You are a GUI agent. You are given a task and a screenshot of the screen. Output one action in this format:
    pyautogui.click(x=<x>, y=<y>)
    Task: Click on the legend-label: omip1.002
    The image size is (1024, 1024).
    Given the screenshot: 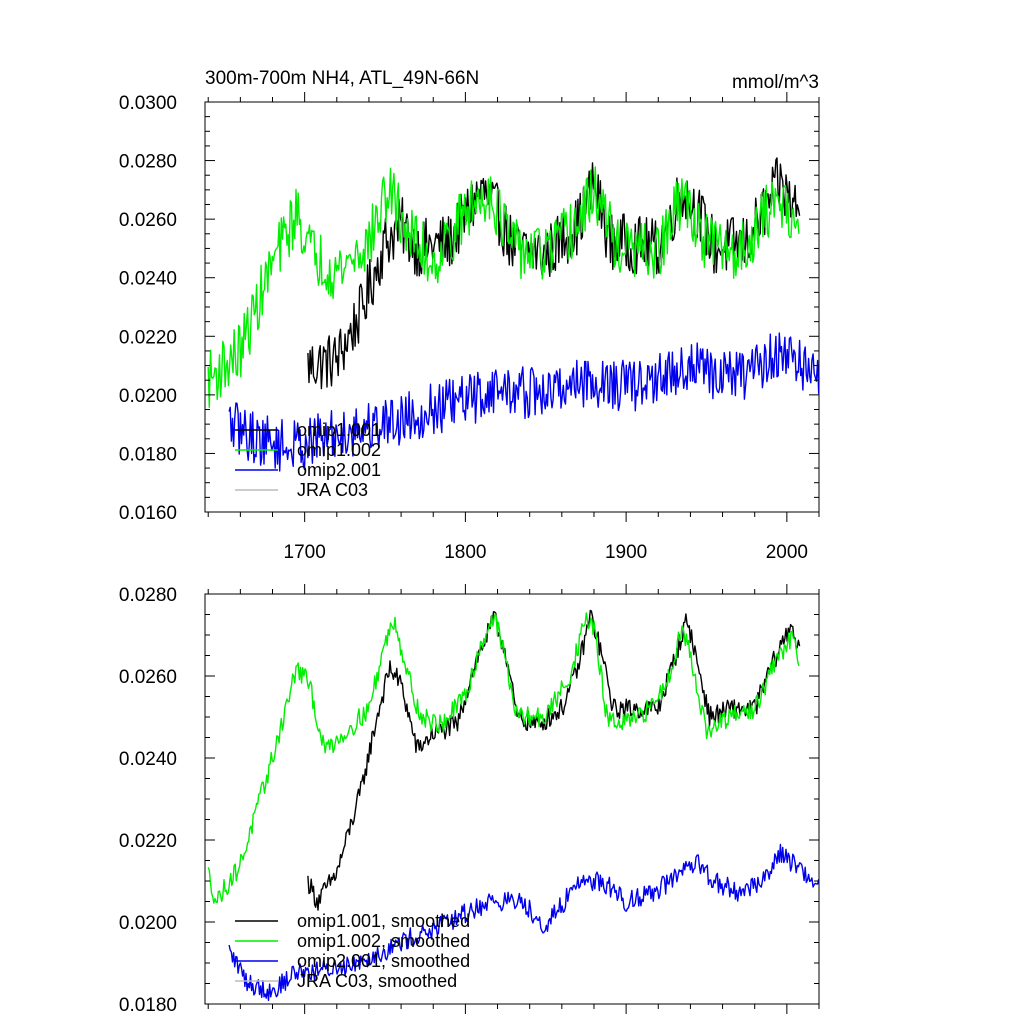 What is the action you would take?
    pyautogui.click(x=339, y=450)
    